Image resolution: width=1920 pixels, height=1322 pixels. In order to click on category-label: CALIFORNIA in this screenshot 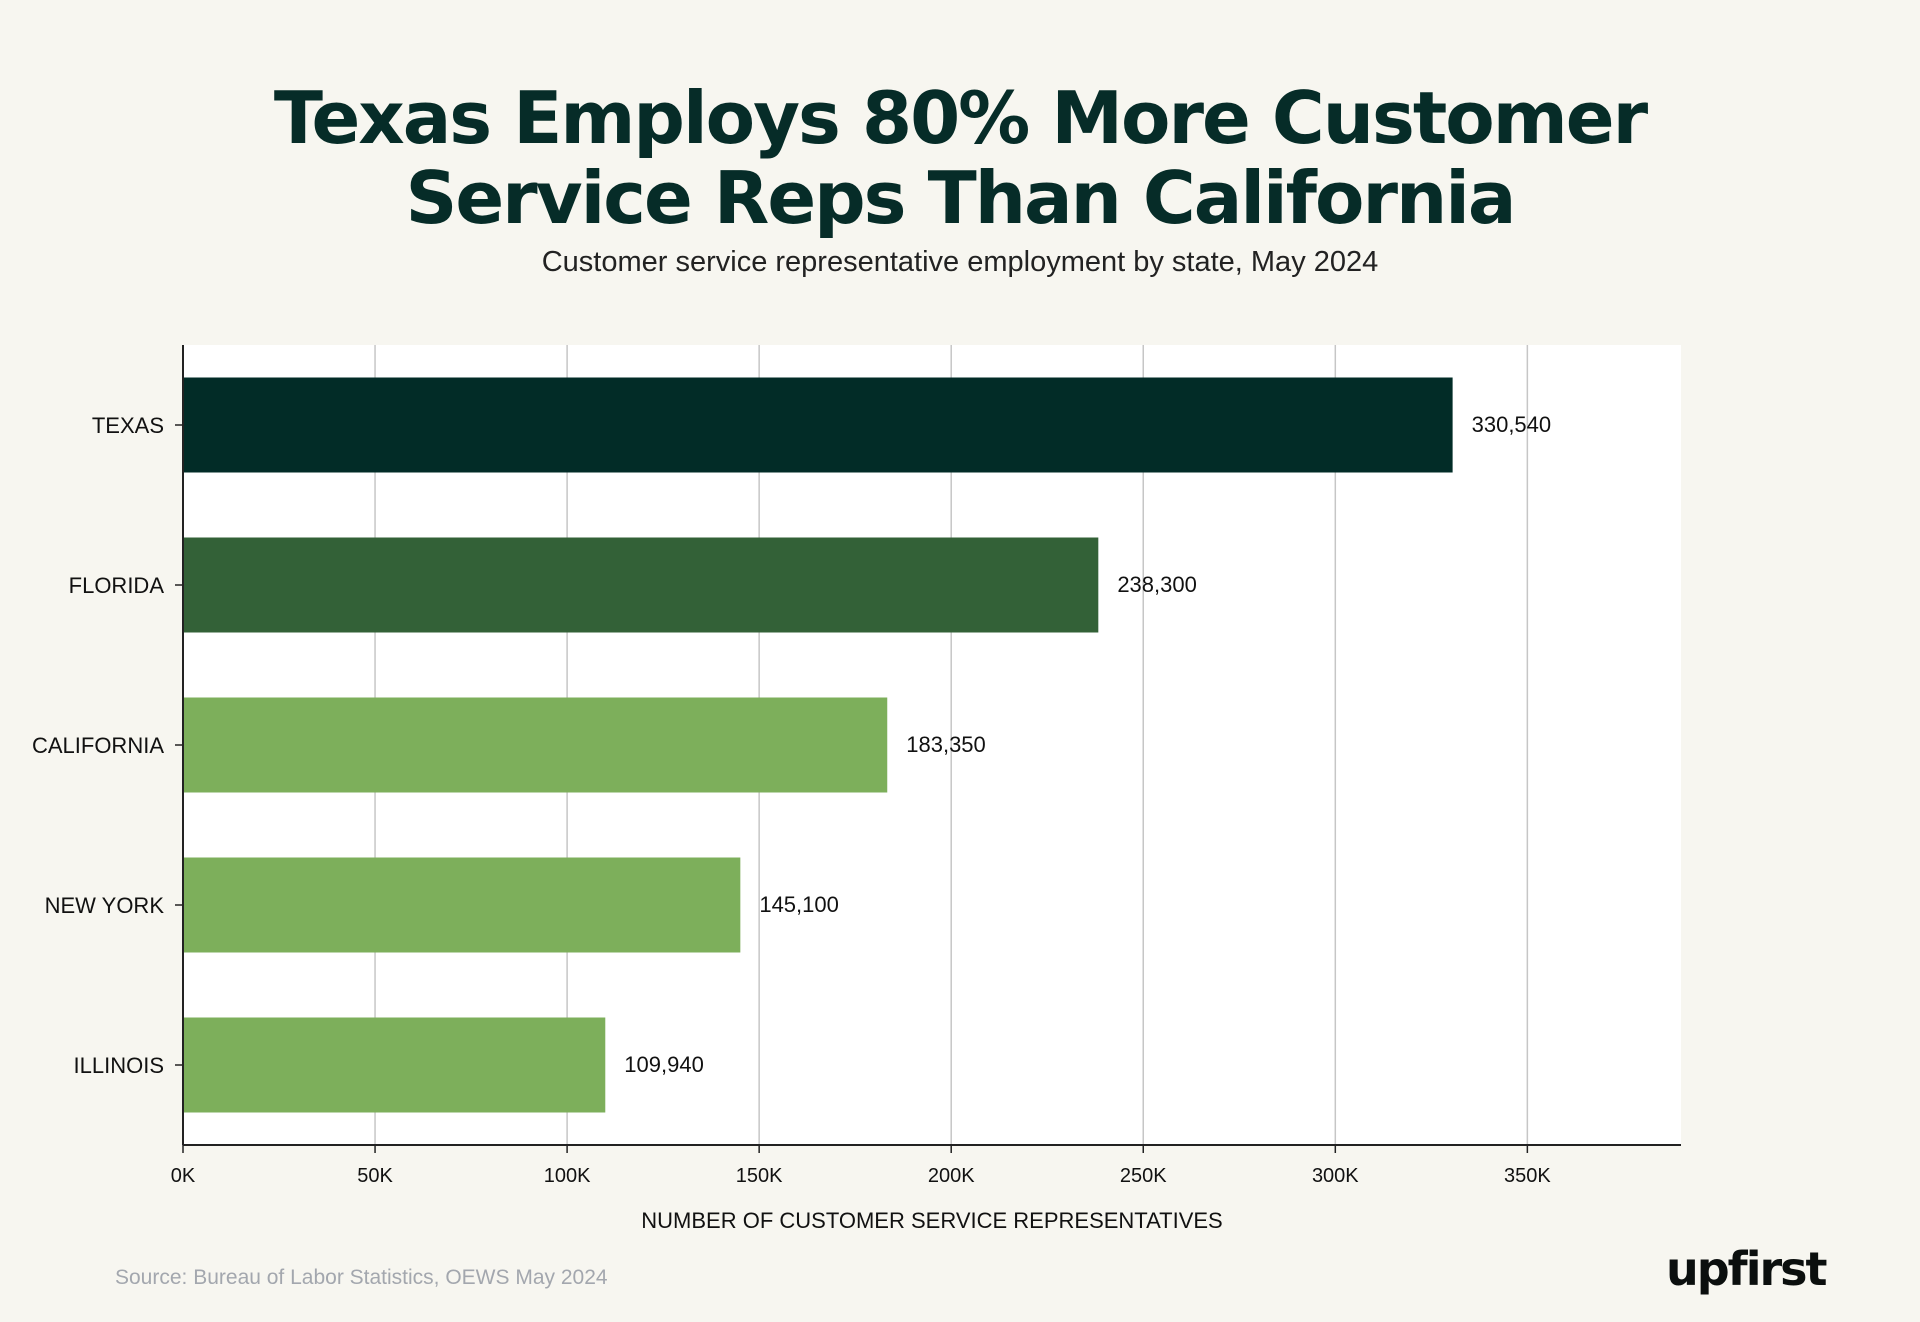, I will do `click(98, 745)`.